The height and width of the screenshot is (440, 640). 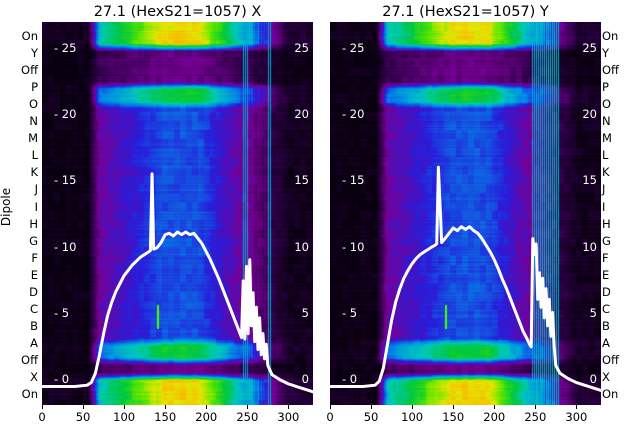 I want to click on panel-title-y: 27.1 (HexS21=1057) Y, so click(x=465, y=12).